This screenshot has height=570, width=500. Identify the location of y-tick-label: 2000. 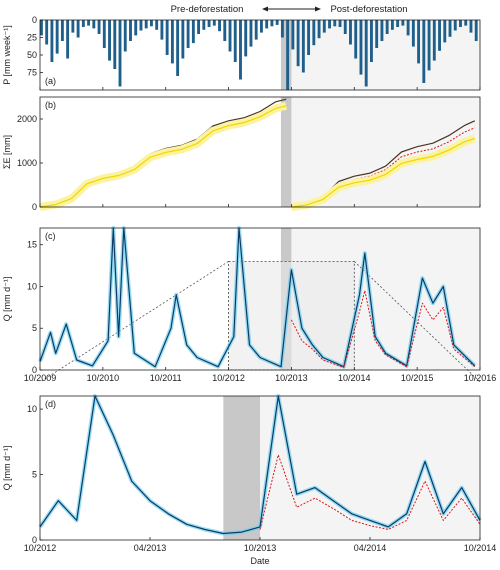
(27, 119).